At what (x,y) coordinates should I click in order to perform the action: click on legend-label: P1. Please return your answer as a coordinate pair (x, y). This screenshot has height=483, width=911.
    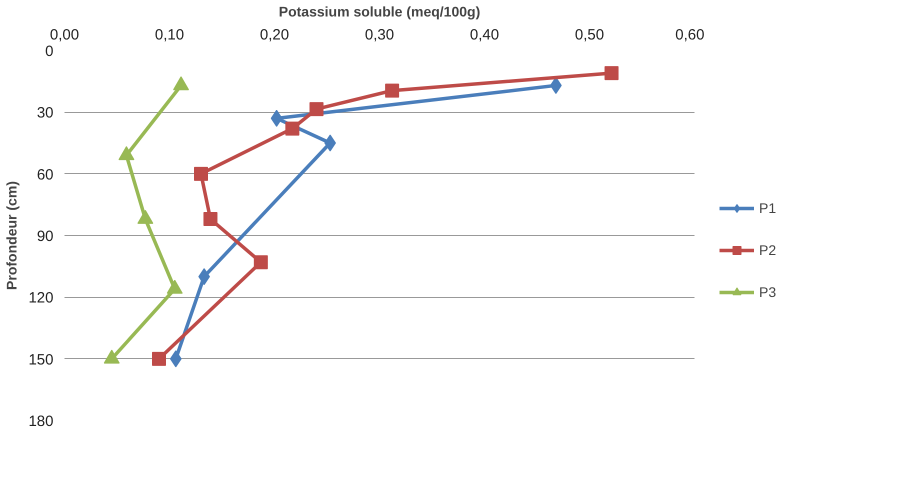
    Looking at the image, I should click on (768, 208).